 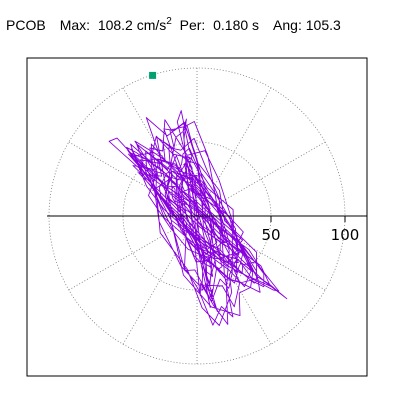 What do you see at coordinates (323, 25) in the screenshot?
I see `ang-value: 105.3` at bounding box center [323, 25].